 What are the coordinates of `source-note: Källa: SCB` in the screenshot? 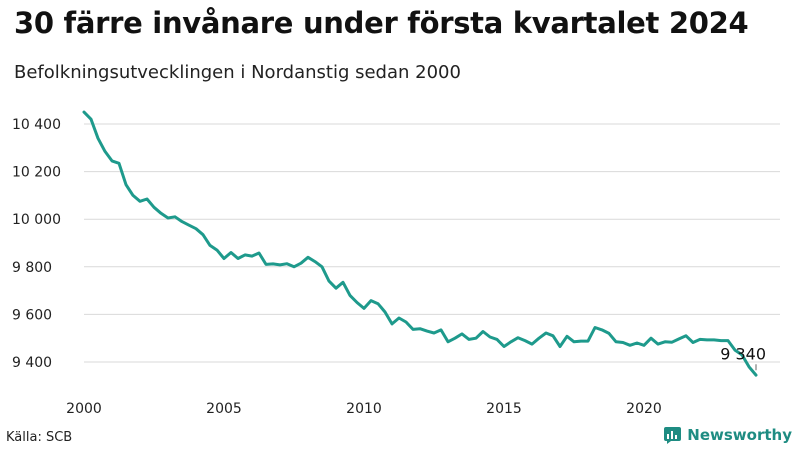 It's located at (39, 437).